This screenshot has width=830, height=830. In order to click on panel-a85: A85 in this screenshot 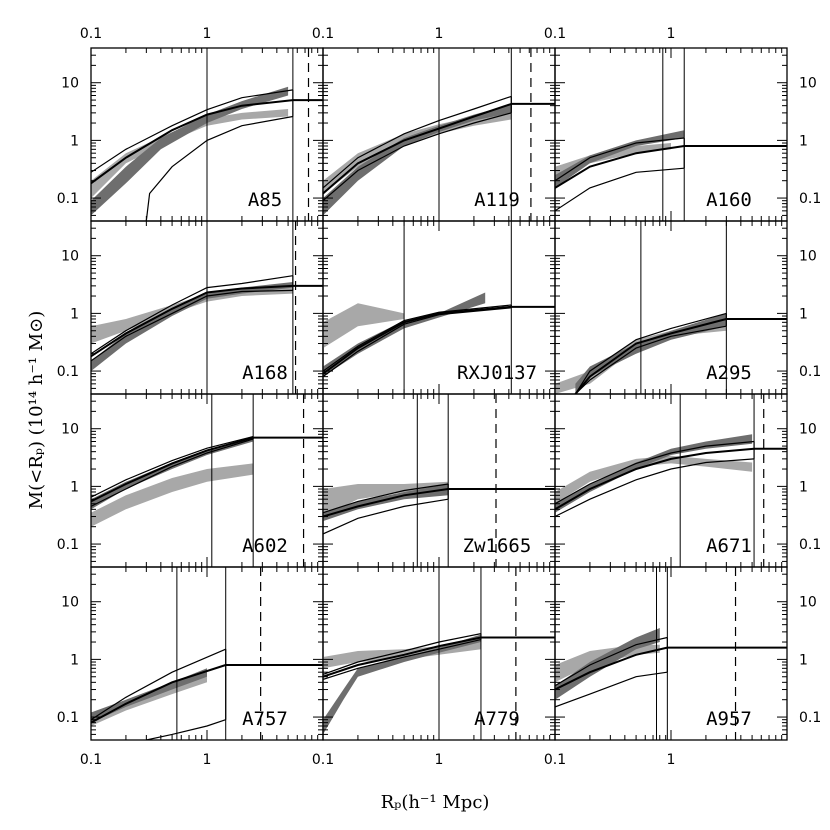, I will do `click(207, 134)`.